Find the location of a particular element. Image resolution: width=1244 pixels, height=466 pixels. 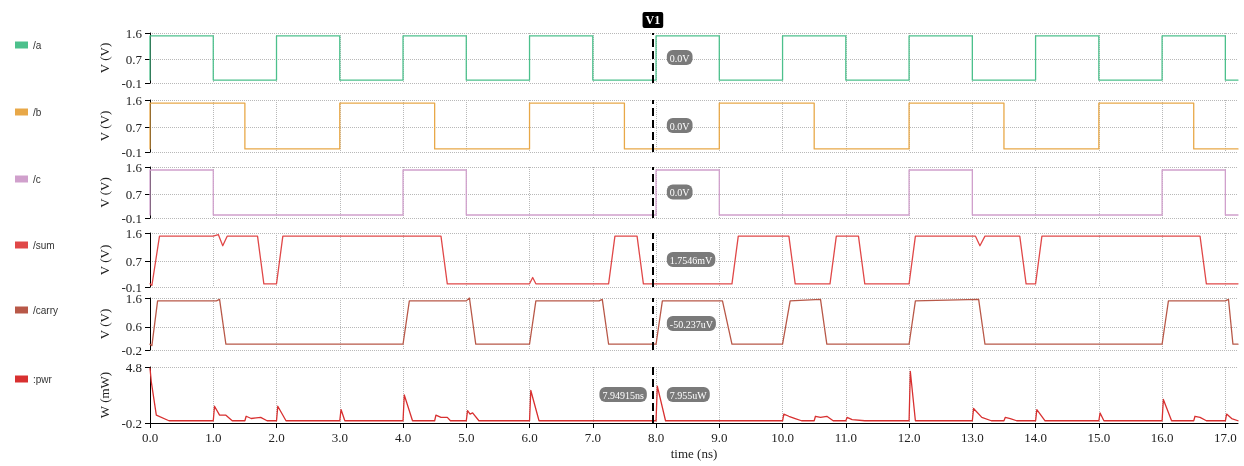

x-tick-label: 11.0 is located at coordinates (845, 437).